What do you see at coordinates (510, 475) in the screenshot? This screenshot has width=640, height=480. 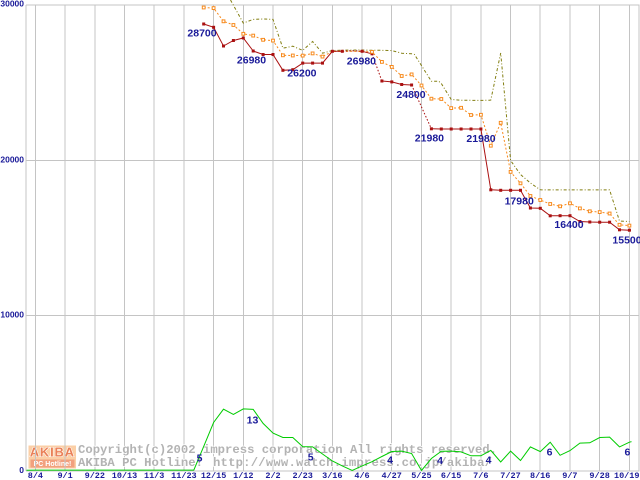 I see `svg-text: 7/27` at bounding box center [510, 475].